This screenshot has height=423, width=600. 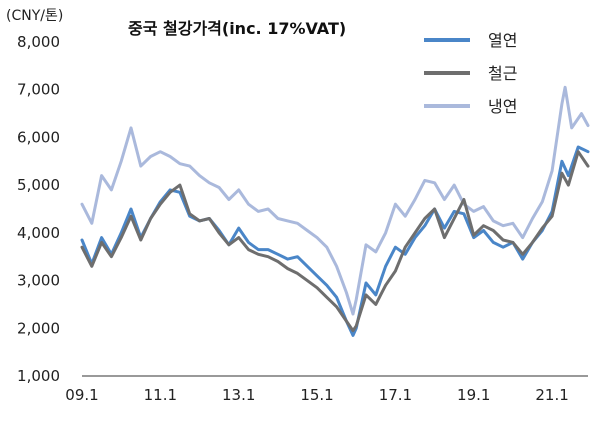 What do you see at coordinates (38, 376) in the screenshot?
I see `y-tick-label: 1,000` at bounding box center [38, 376].